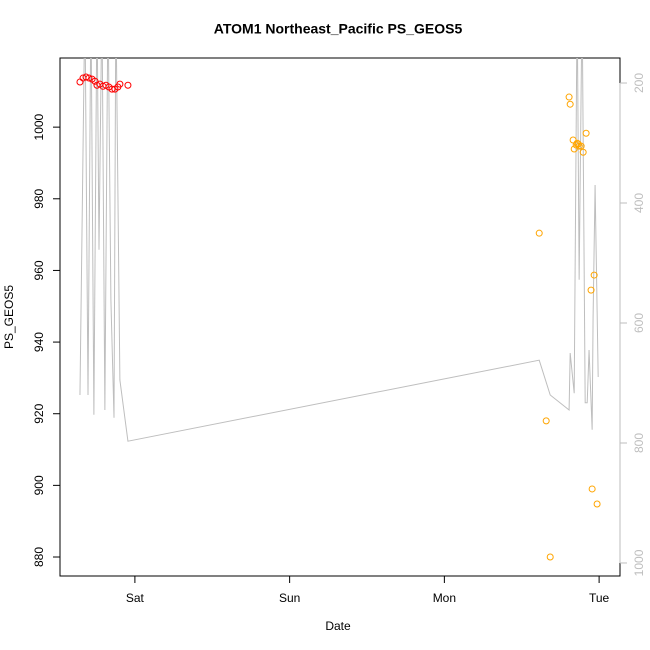 Image resolution: width=650 pixels, height=650 pixels. Describe the element at coordinates (444, 598) in the screenshot. I see `x-tick-label: Mon` at that location.